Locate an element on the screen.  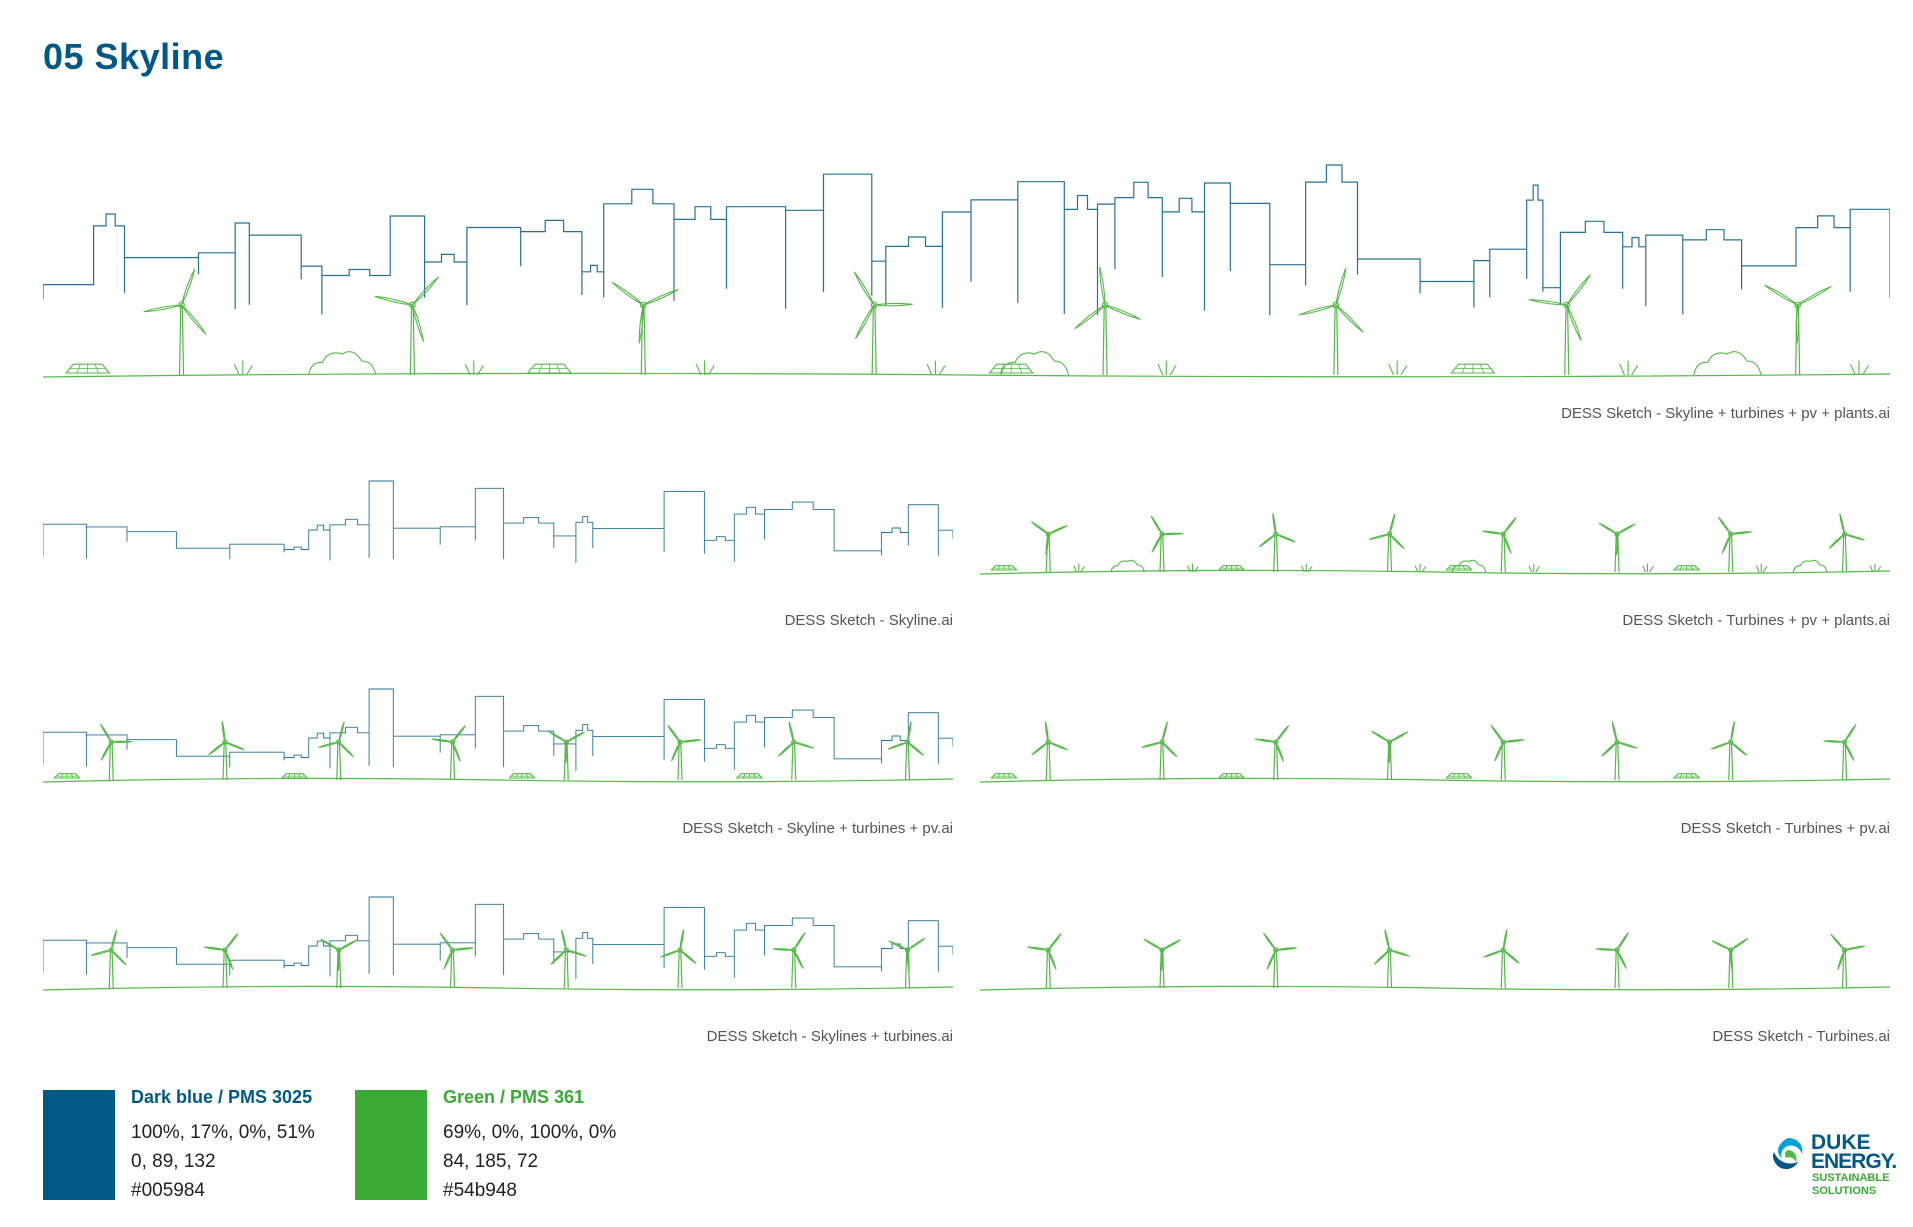
sketch-skyline is located at coordinates (498, 530).